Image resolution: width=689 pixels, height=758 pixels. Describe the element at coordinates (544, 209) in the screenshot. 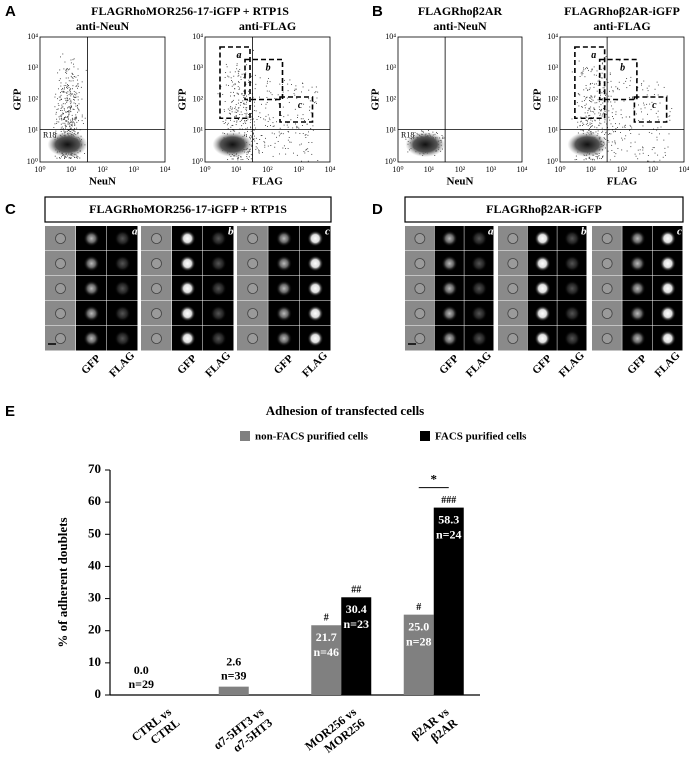

I see `panel-header: FLAGRhoβ2AR-iGFP` at that location.